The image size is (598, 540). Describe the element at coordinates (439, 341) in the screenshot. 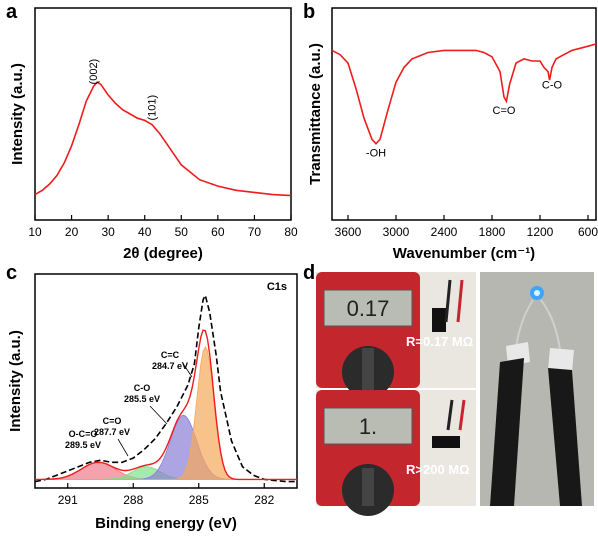

I see `resistance-label-top: R=0.17 MΩ` at that location.